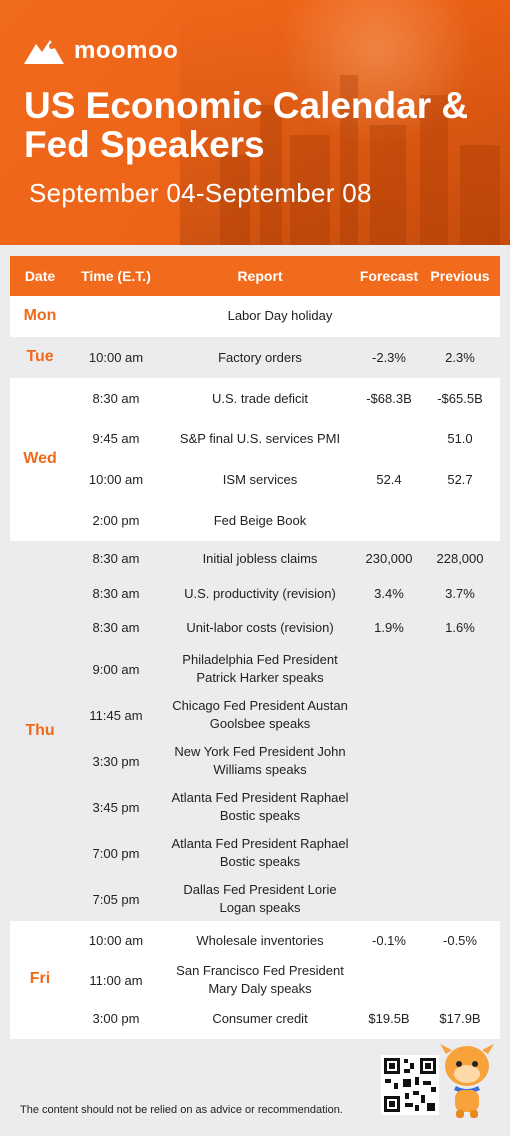 This screenshot has height=1136, width=510. I want to click on city-skyline-background, so click(345, 122).